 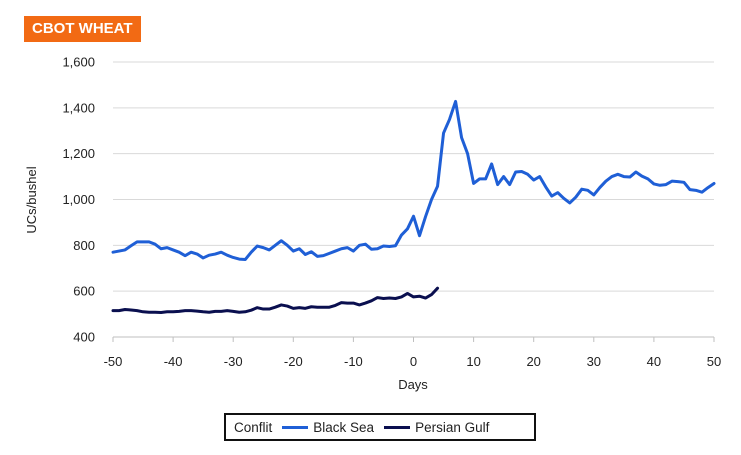 I want to click on x-tick-label: -40, so click(x=173, y=361).